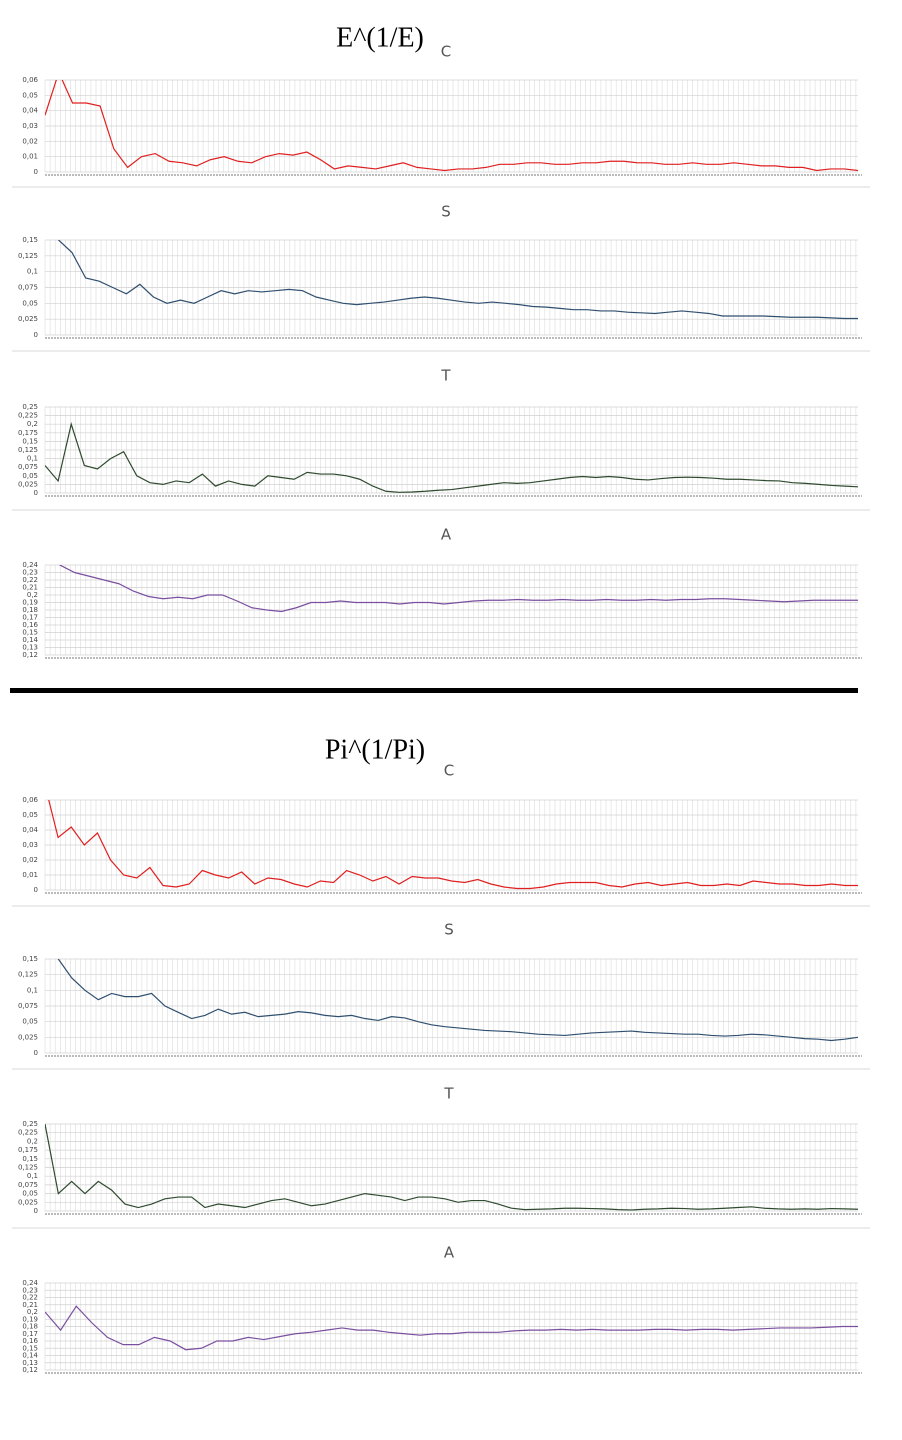  What do you see at coordinates (380, 37) in the screenshot?
I see `page-title: E^(1/E)` at bounding box center [380, 37].